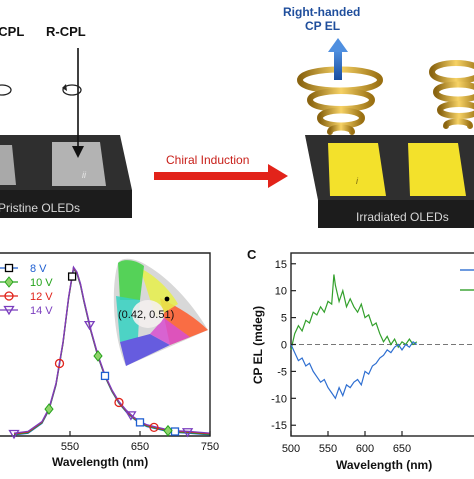 The height and width of the screenshot is (479, 474). What do you see at coordinates (278, 176) in the screenshot?
I see `chiral-induction-arrowhead-icon` at bounding box center [278, 176].